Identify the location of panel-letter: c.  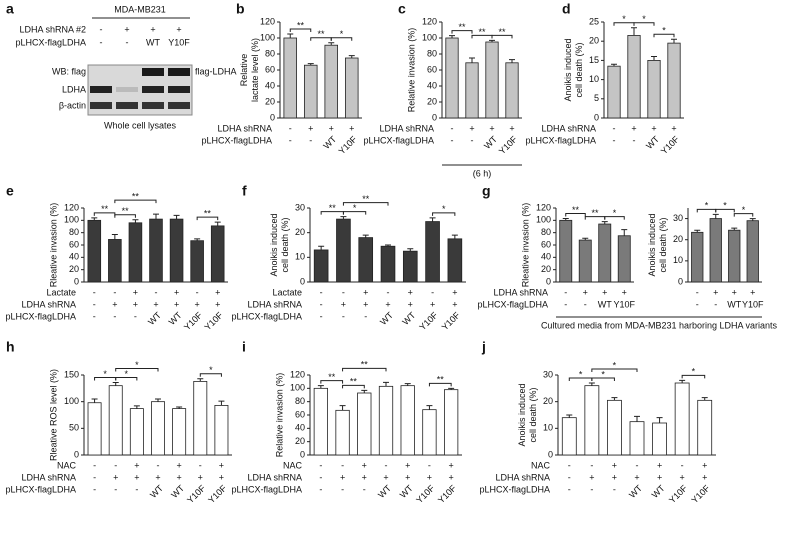
(402, 9).